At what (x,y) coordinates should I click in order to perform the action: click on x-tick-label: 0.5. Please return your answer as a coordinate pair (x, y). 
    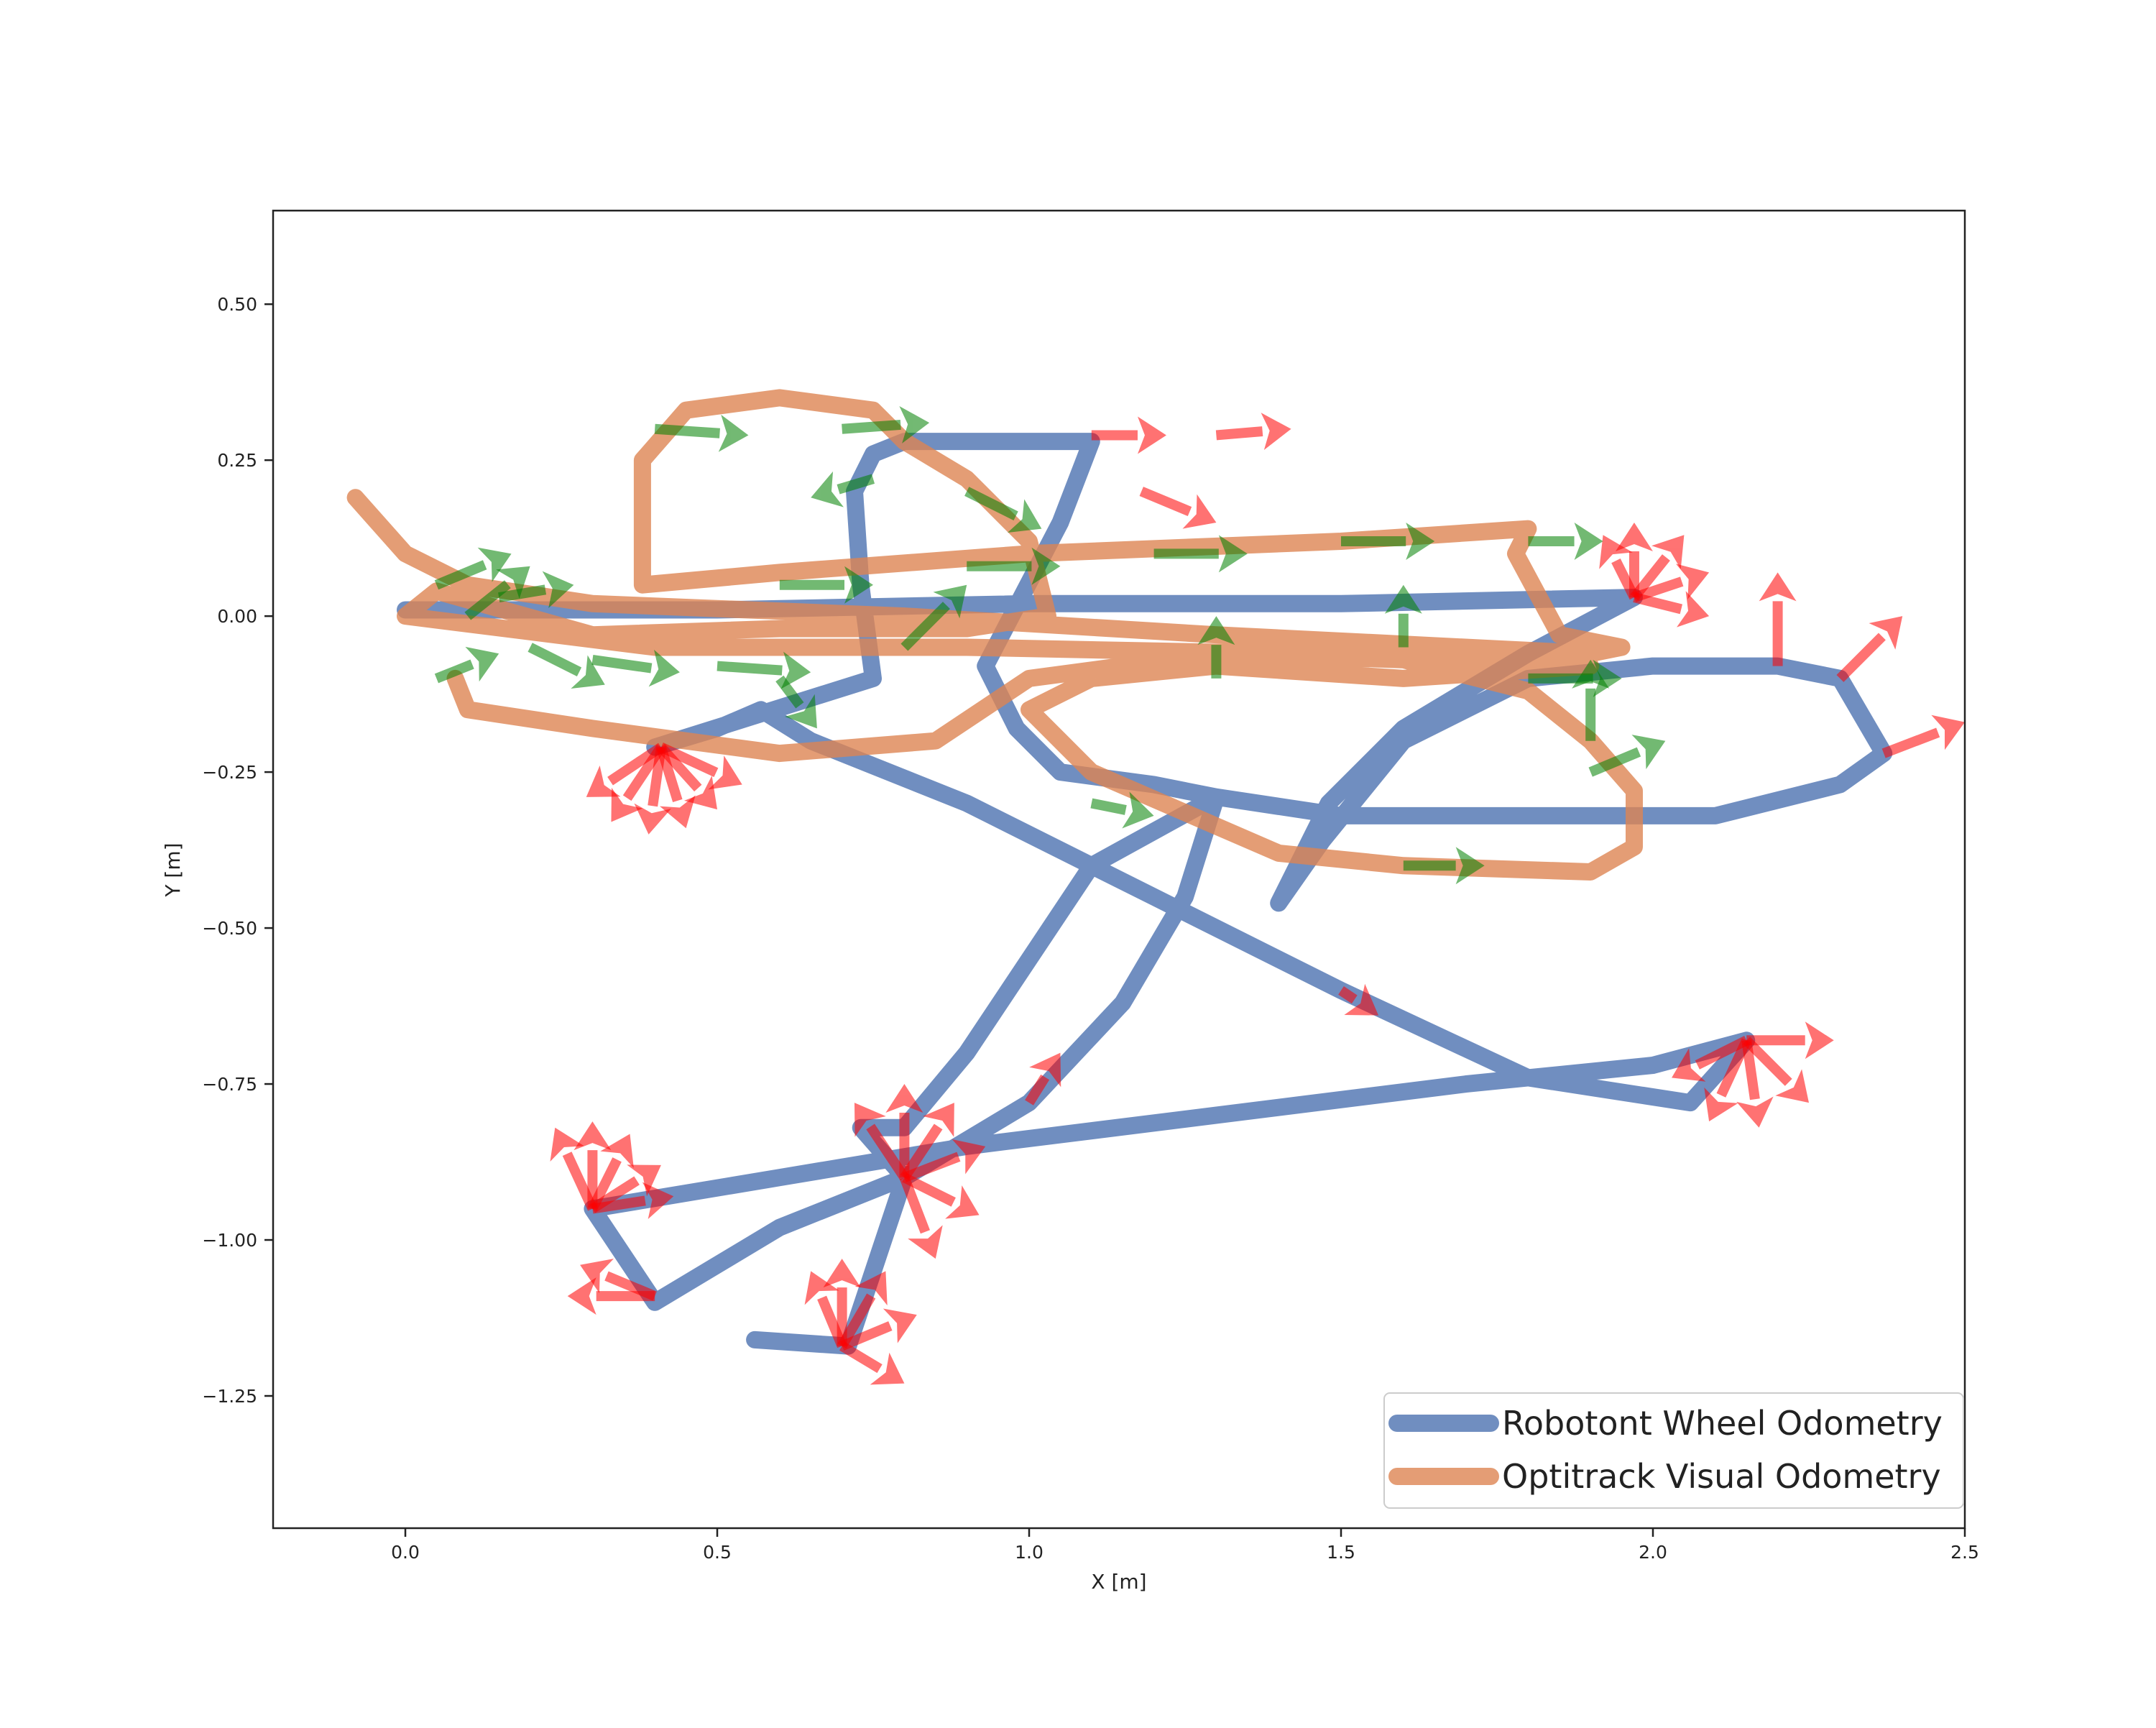
    Looking at the image, I should click on (718, 1552).